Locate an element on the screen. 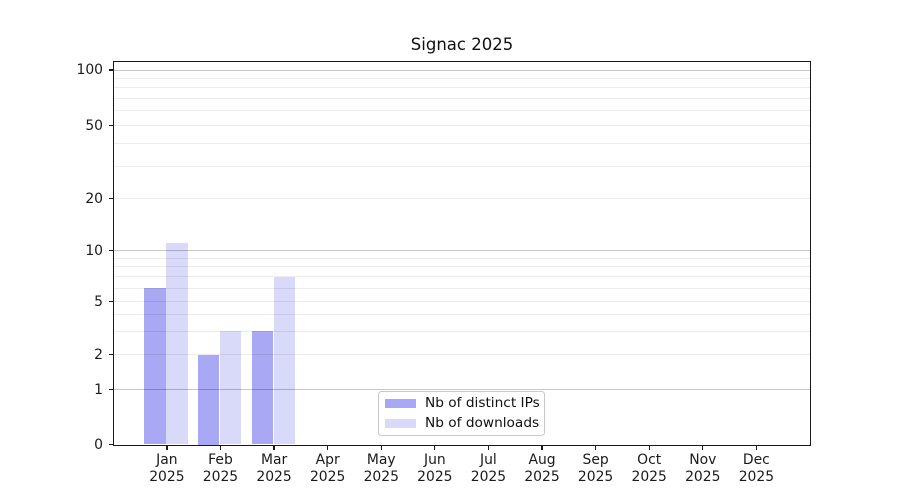 The height and width of the screenshot is (500, 900). x-tick-month: Jun is located at coordinates (434, 460).